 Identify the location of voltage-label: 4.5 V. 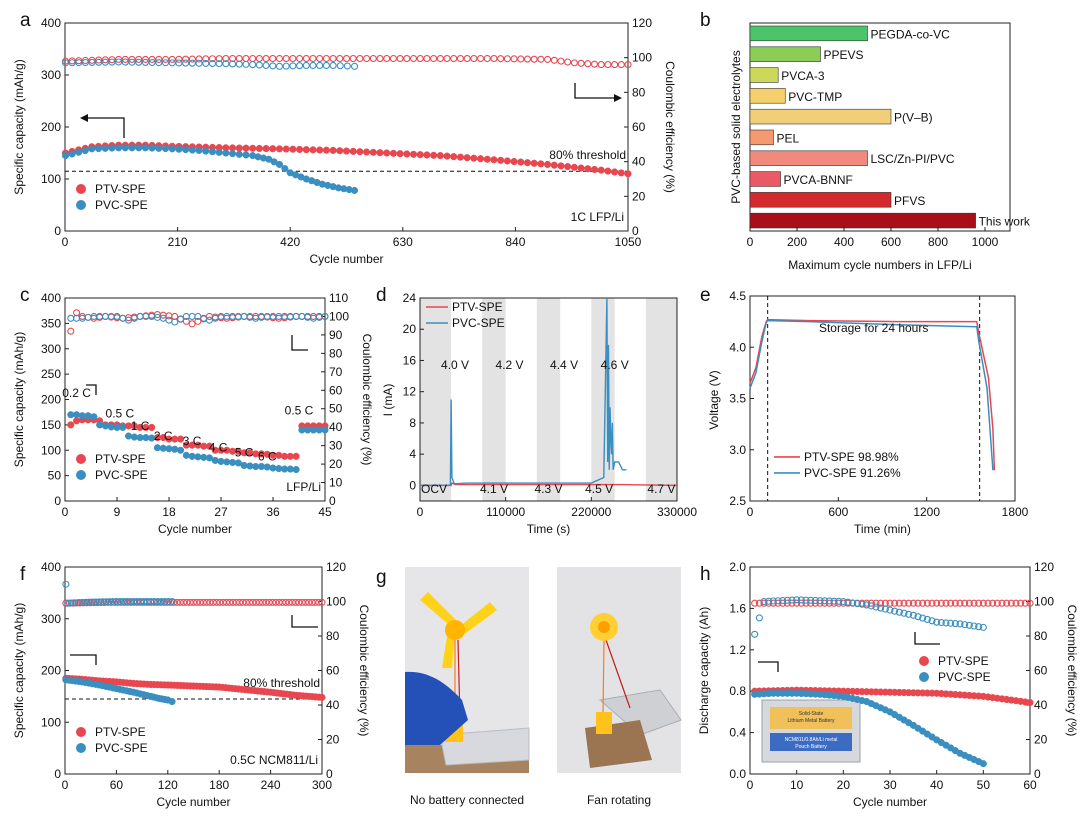
(599, 489).